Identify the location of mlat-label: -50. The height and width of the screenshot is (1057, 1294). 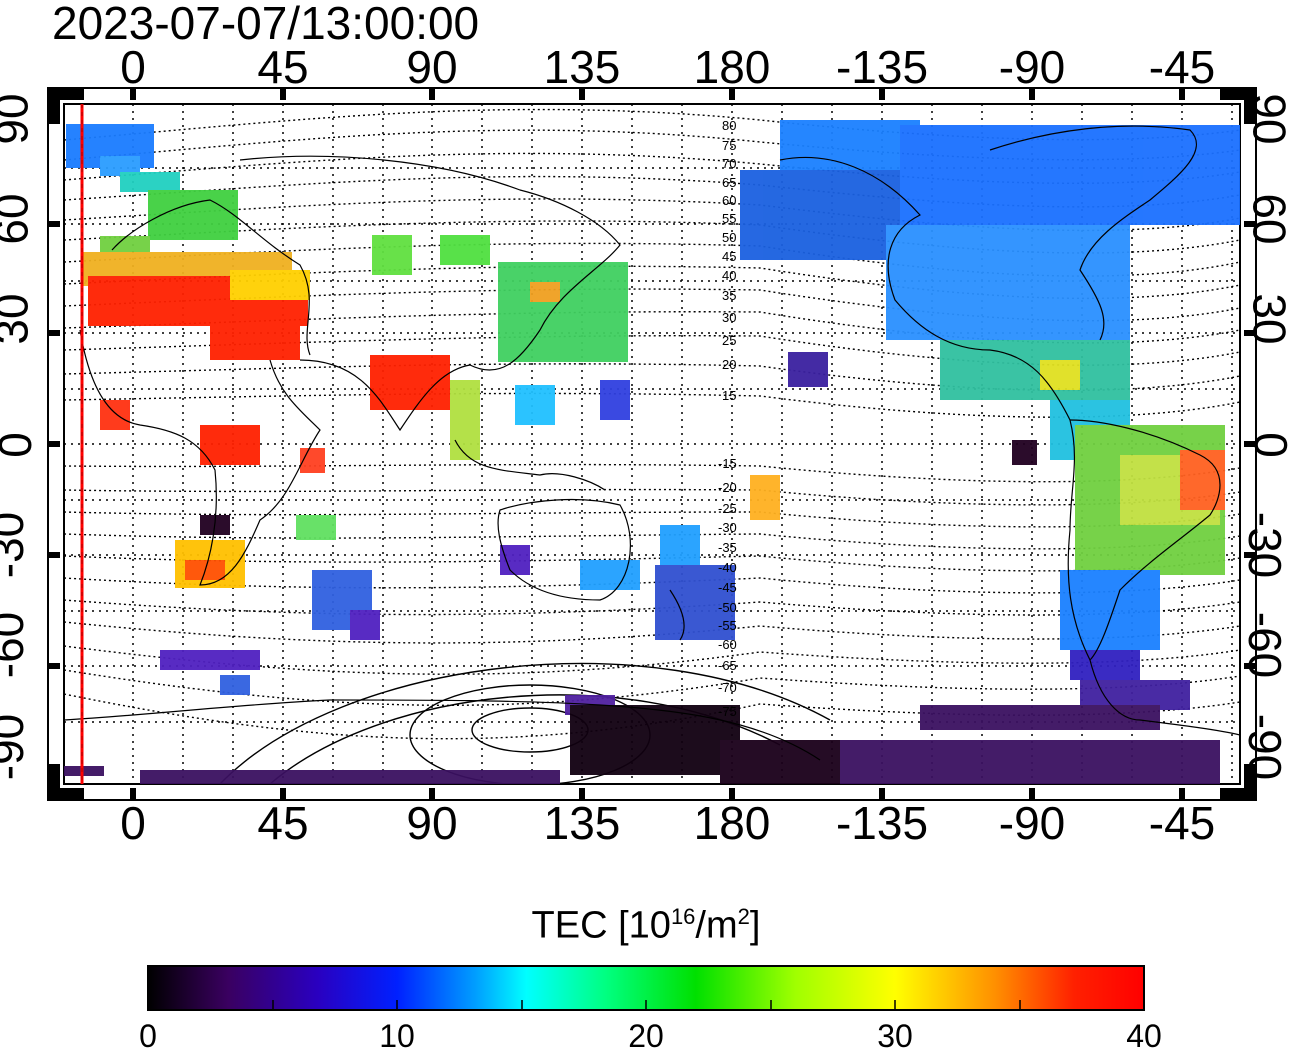
(727, 607).